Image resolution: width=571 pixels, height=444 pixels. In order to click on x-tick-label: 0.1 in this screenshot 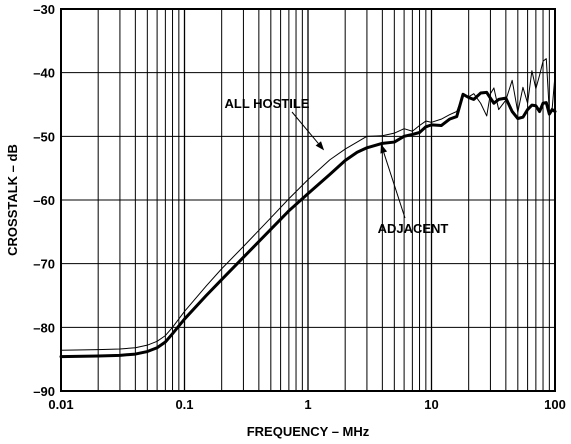, I will do `click(184, 404)`.